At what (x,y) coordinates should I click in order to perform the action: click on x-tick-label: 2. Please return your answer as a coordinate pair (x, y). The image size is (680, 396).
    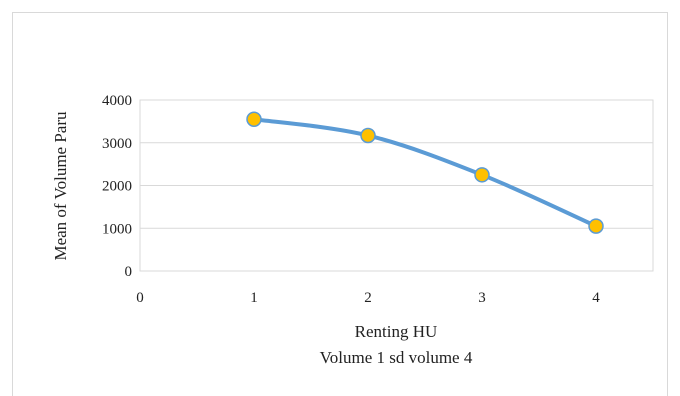
    Looking at the image, I should click on (368, 298).